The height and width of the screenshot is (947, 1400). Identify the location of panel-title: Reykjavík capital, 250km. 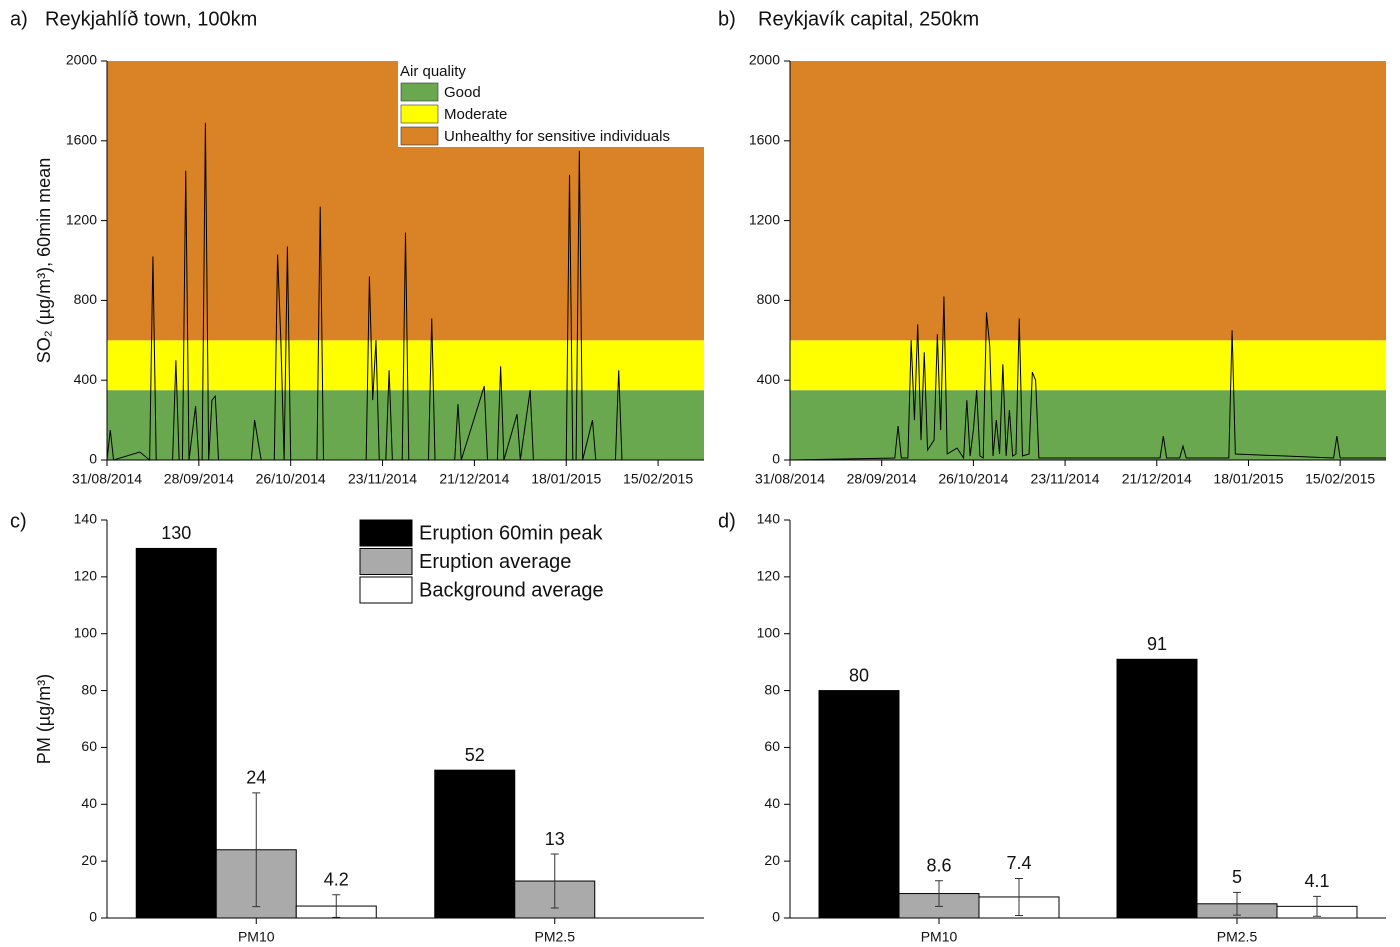
(868, 19).